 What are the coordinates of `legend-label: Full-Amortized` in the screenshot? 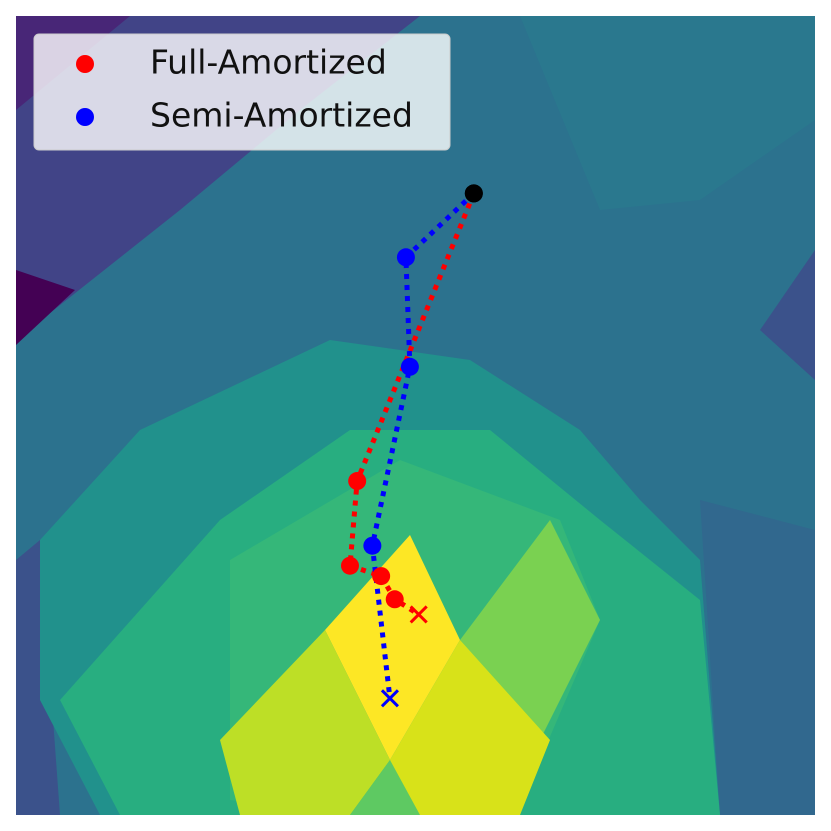 It's located at (268, 62).